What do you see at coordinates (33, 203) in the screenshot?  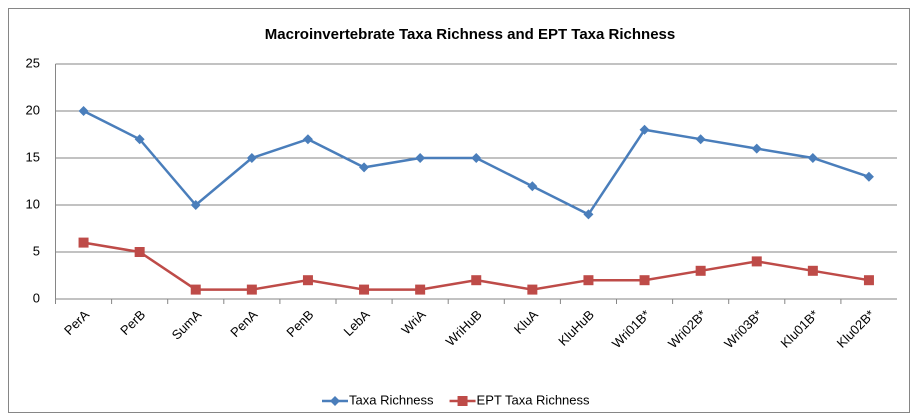 I see `y-tick-label: 10` at bounding box center [33, 203].